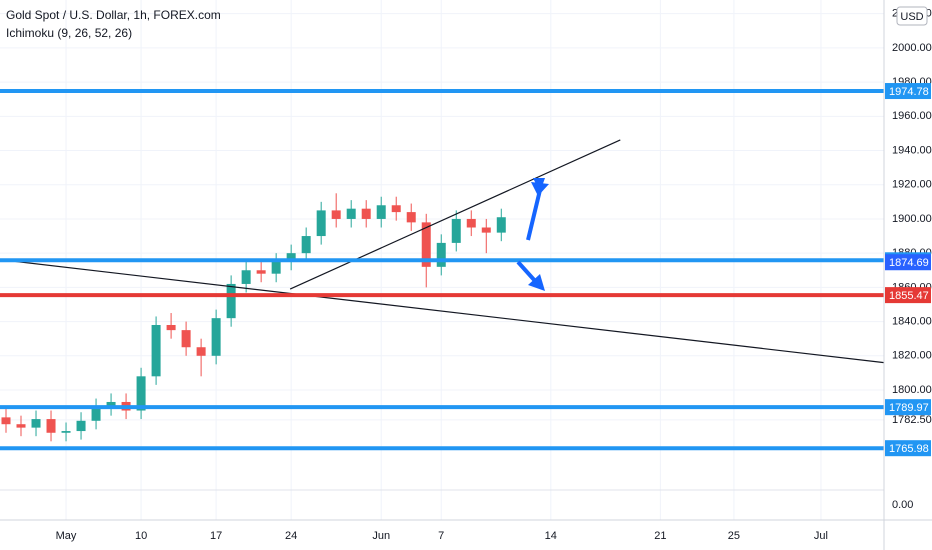 This screenshot has height=550, width=932. What do you see at coordinates (527, 272) in the screenshot?
I see `arrow-down` at bounding box center [527, 272].